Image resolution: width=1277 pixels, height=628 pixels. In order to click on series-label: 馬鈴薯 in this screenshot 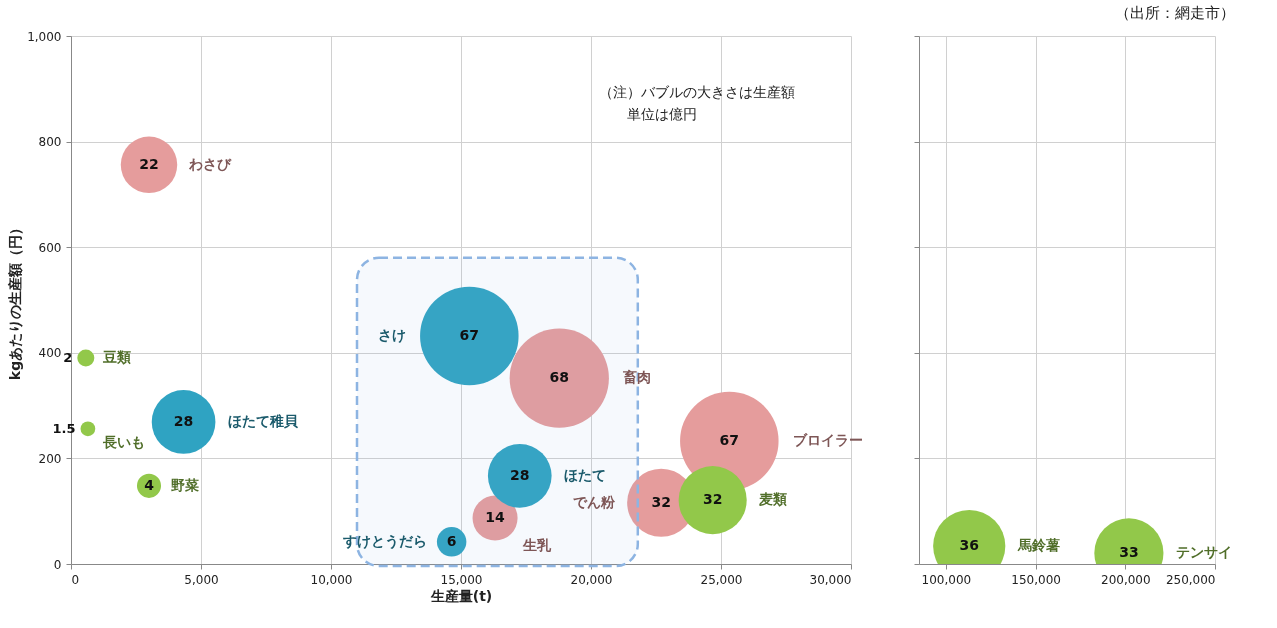, I will do `click(1038, 545)`.